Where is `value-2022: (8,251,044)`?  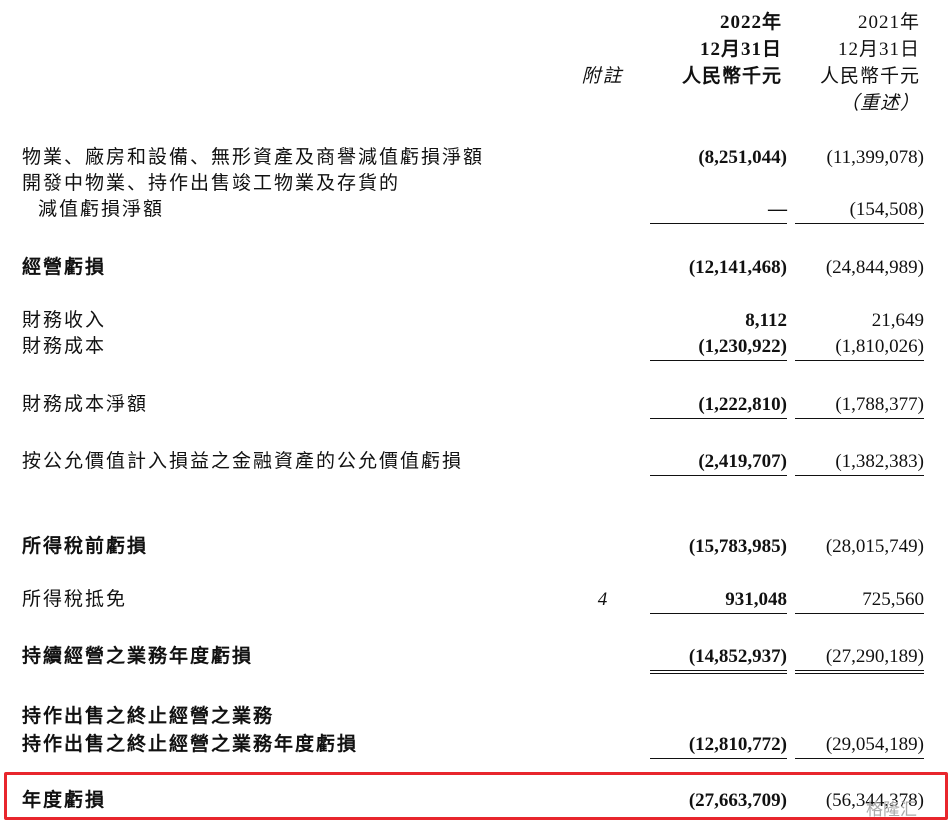
value-2022: (8,251,044) is located at coordinates (742, 157).